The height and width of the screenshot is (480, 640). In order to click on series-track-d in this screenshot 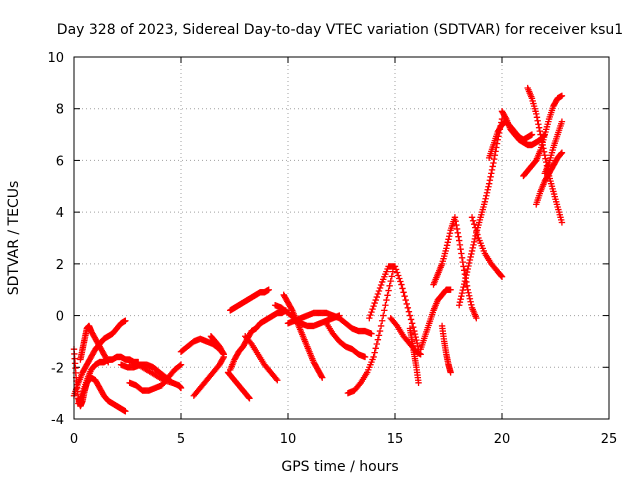, I will do `click(94, 344)`.